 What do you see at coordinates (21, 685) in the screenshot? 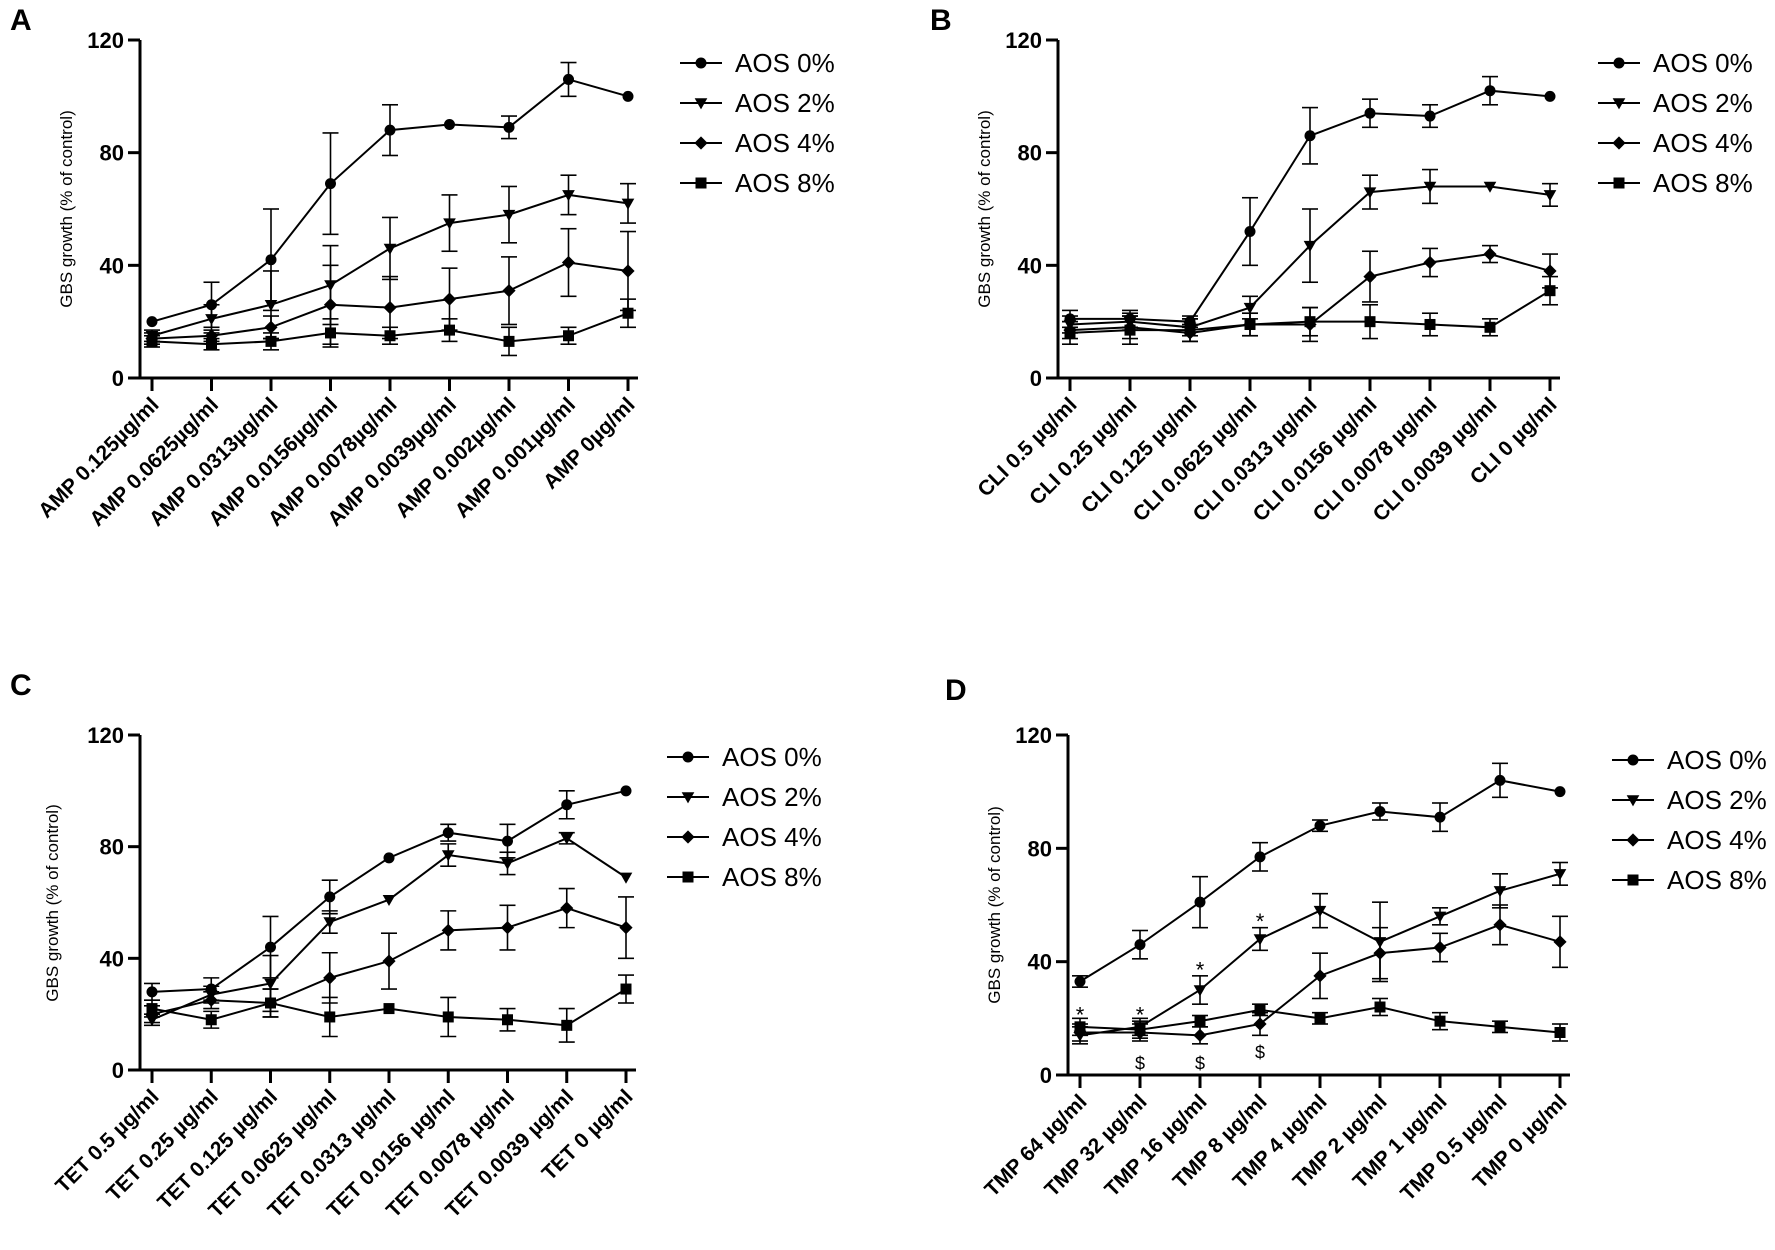
I see `panel-letter: C` at bounding box center [21, 685].